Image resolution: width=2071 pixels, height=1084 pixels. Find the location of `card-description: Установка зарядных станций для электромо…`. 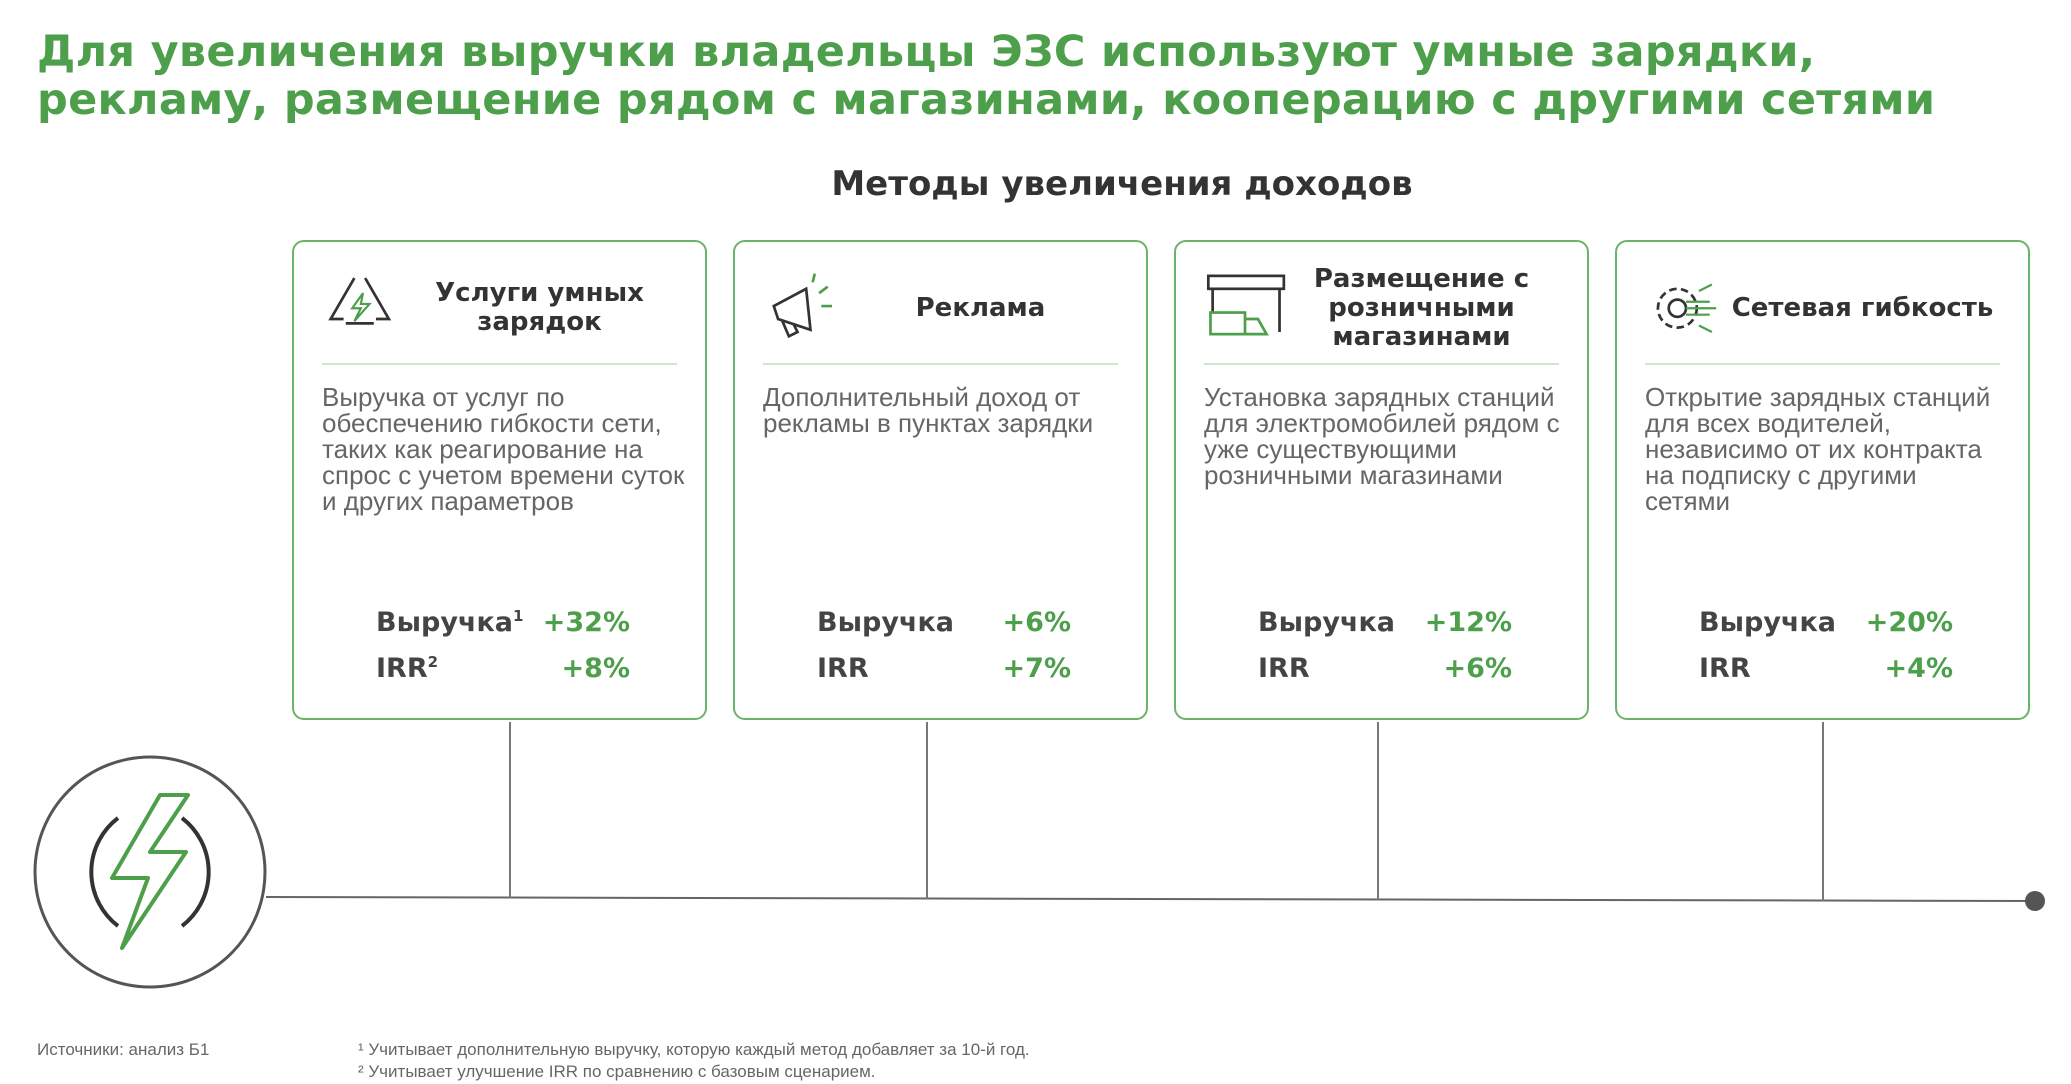

card-description: Установка зарядных станций для электромо… is located at coordinates (1382, 436).